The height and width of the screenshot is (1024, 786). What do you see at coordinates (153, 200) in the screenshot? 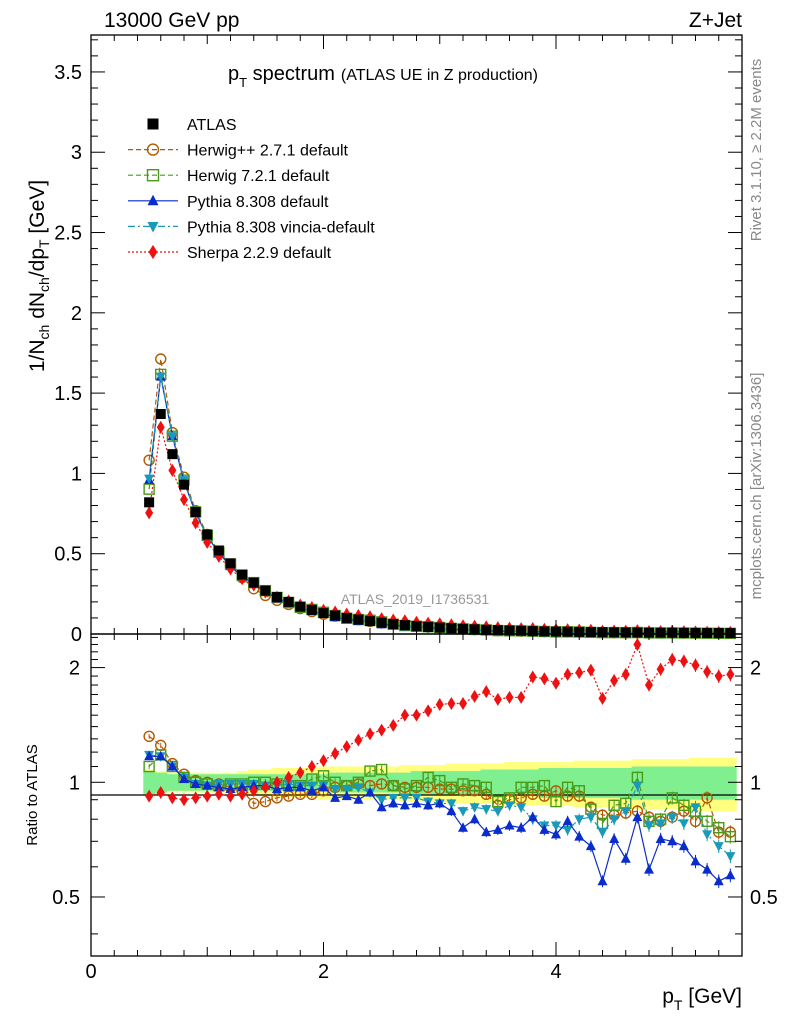
I see `legend-marker-pythia` at bounding box center [153, 200].